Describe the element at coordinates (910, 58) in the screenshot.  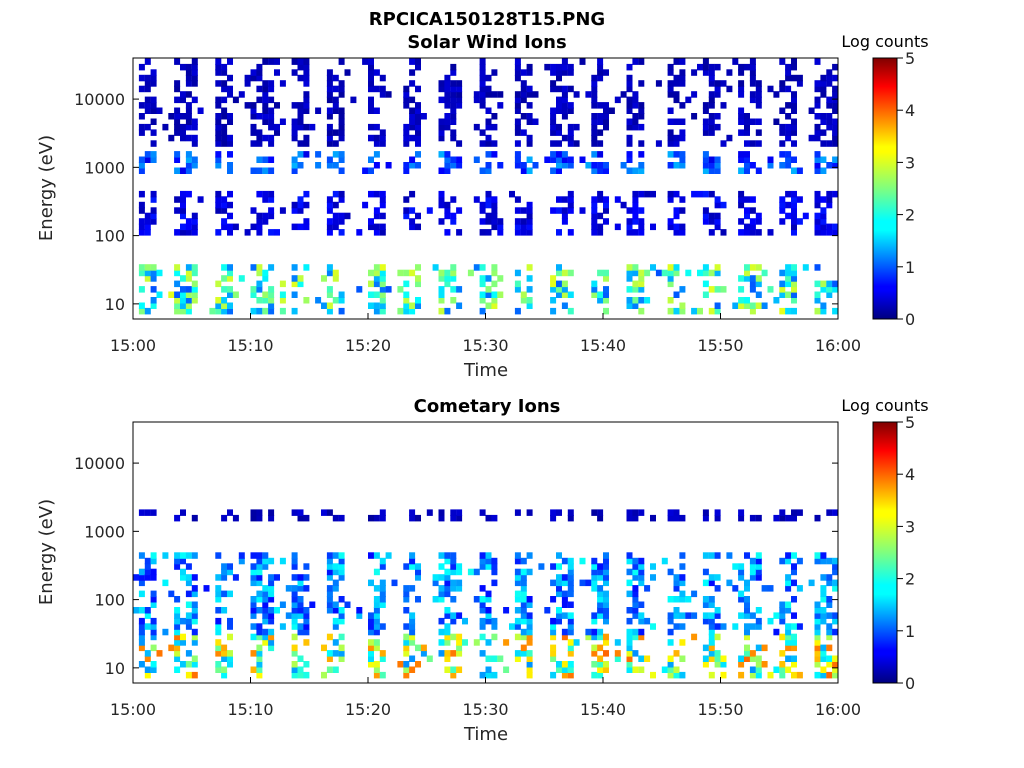
I see `colorbar-tick-label: 5` at that location.